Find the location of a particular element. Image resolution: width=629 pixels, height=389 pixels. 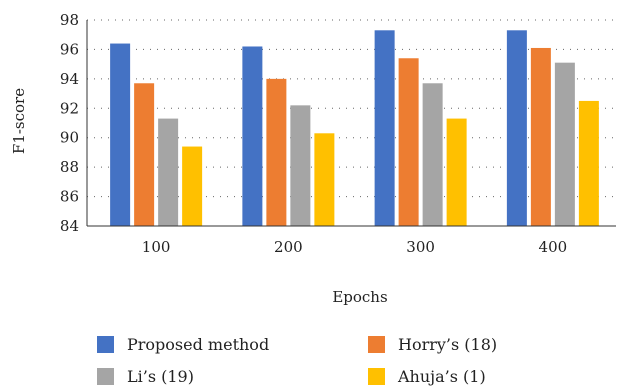

x-tick-label: 300 is located at coordinates (420, 247).